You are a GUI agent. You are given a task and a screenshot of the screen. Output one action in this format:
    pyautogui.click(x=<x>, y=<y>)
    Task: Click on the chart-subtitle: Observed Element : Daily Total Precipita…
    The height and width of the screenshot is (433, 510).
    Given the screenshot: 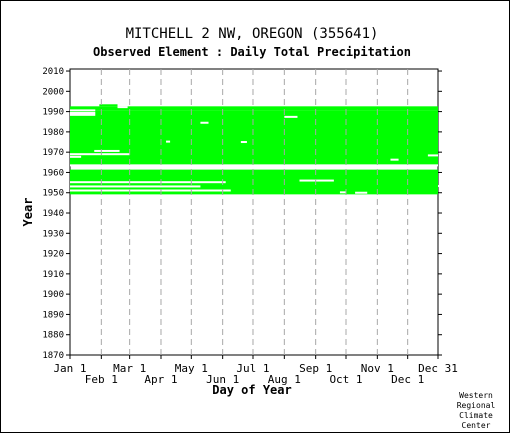 What is the action you would take?
    pyautogui.click(x=252, y=52)
    